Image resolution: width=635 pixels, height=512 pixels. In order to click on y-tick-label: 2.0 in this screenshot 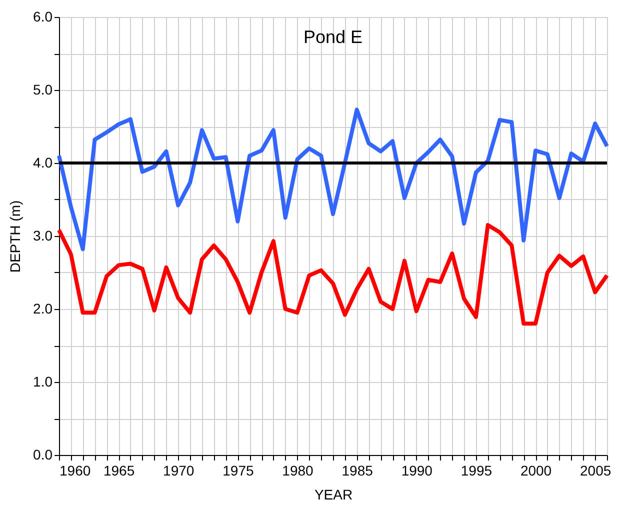, I will do `click(43, 308)`.